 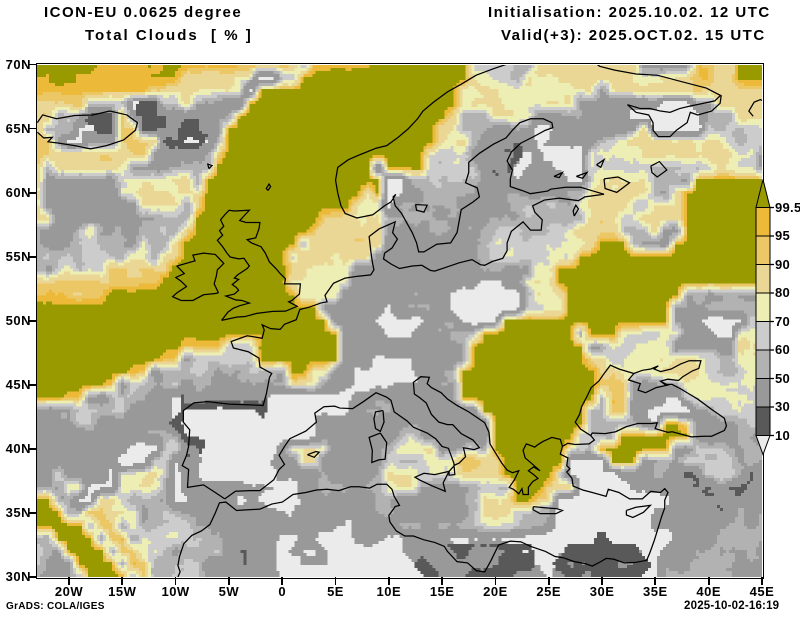 I want to click on y-tick-label: 70N, so click(x=18, y=64).